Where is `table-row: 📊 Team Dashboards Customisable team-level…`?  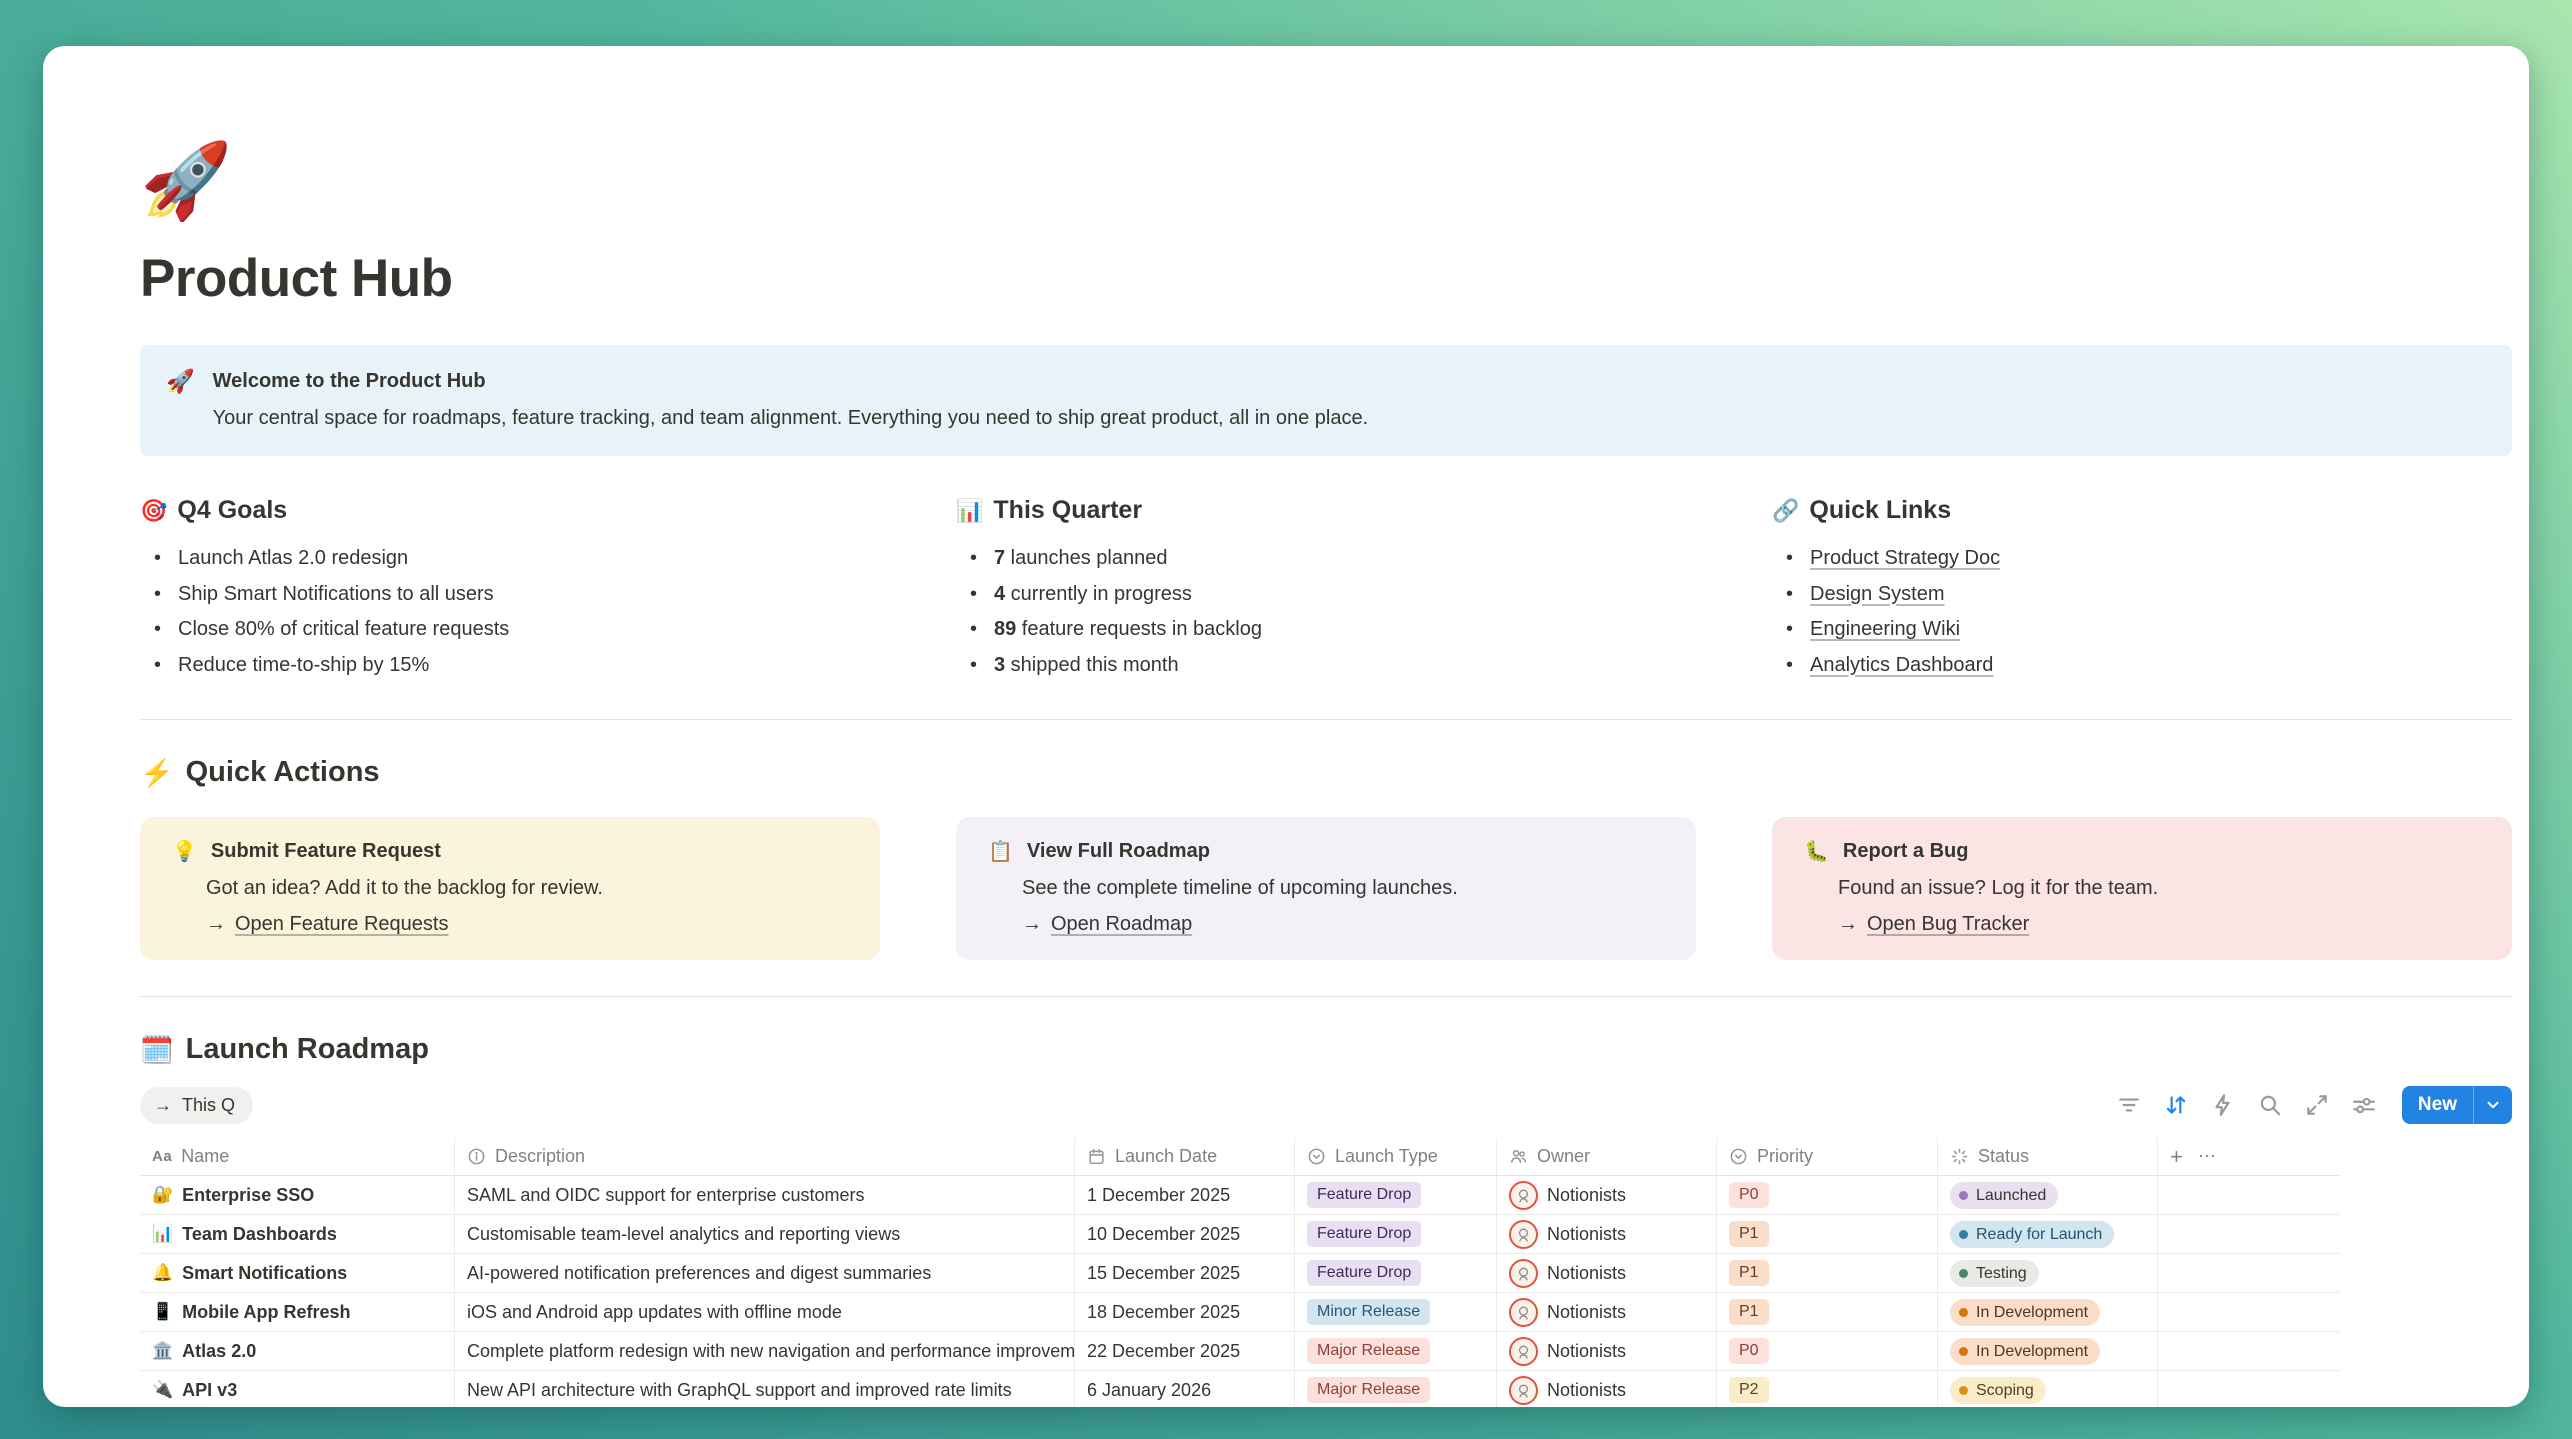
table-row: 📊 Team Dashboards Customisable team-level… is located at coordinates (1240, 1234).